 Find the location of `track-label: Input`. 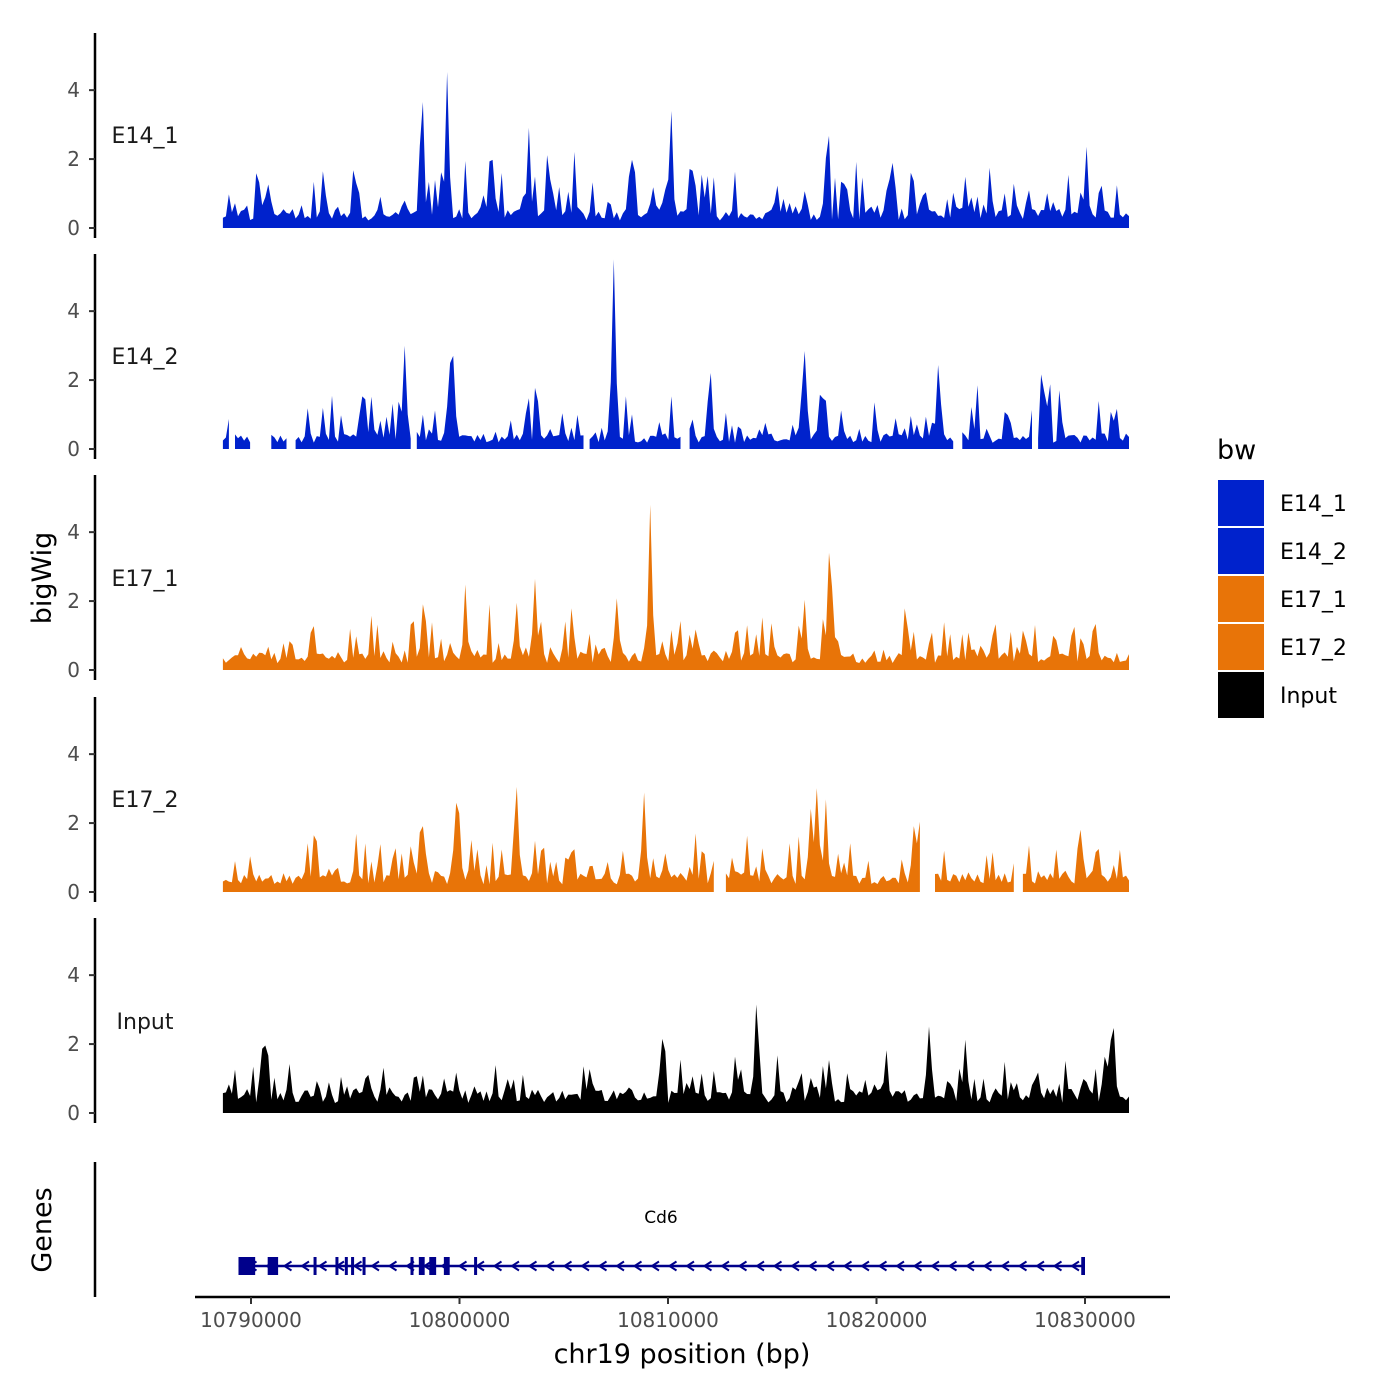

track-label: Input is located at coordinates (145, 1022).